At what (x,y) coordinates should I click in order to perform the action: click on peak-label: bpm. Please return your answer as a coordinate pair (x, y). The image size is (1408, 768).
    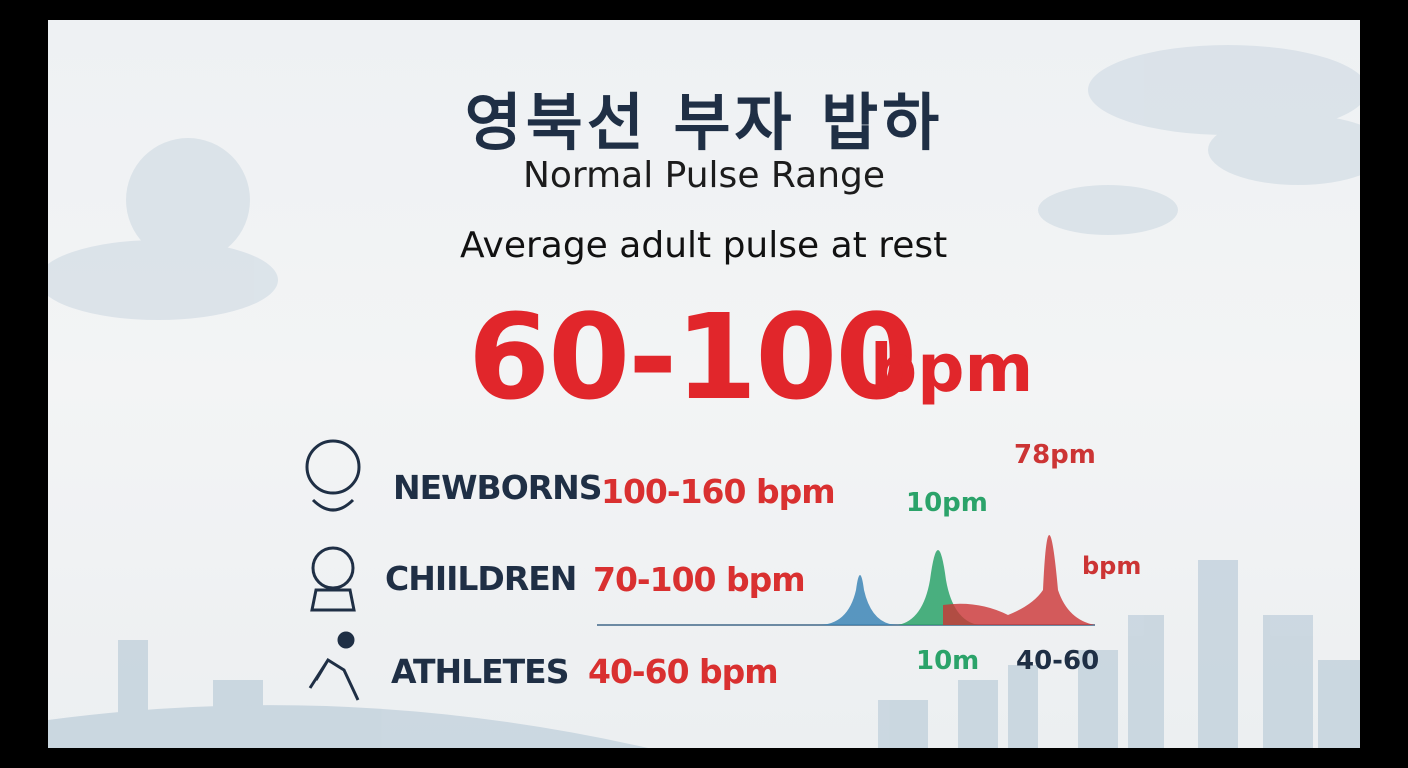
    Looking at the image, I should click on (1112, 566).